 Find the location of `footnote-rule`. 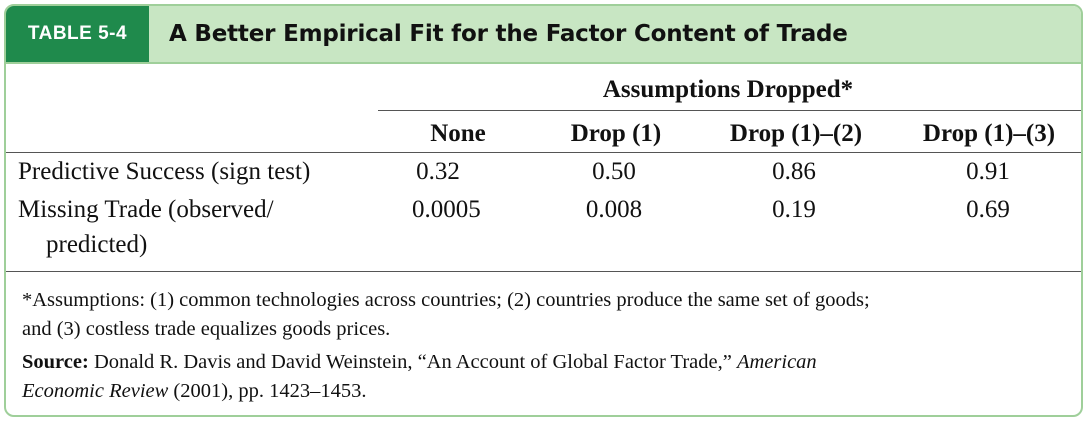

footnote-rule is located at coordinates (543, 271).